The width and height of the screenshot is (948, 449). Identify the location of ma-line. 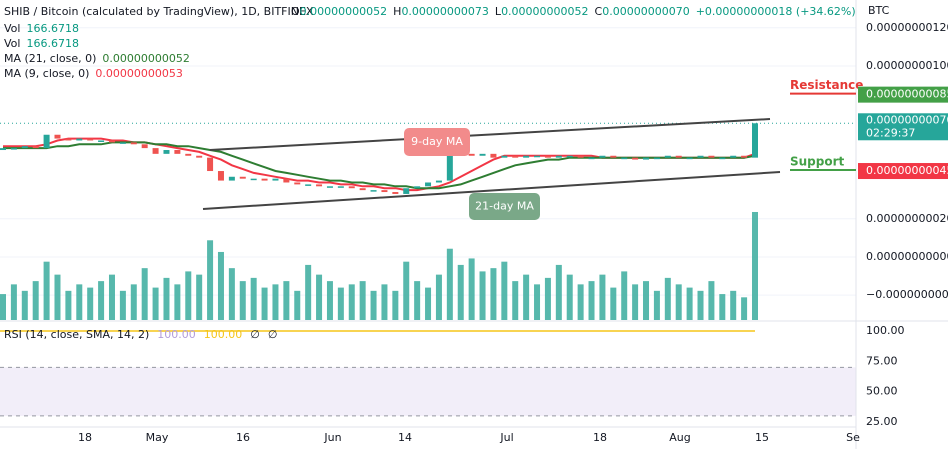
(379, 164).